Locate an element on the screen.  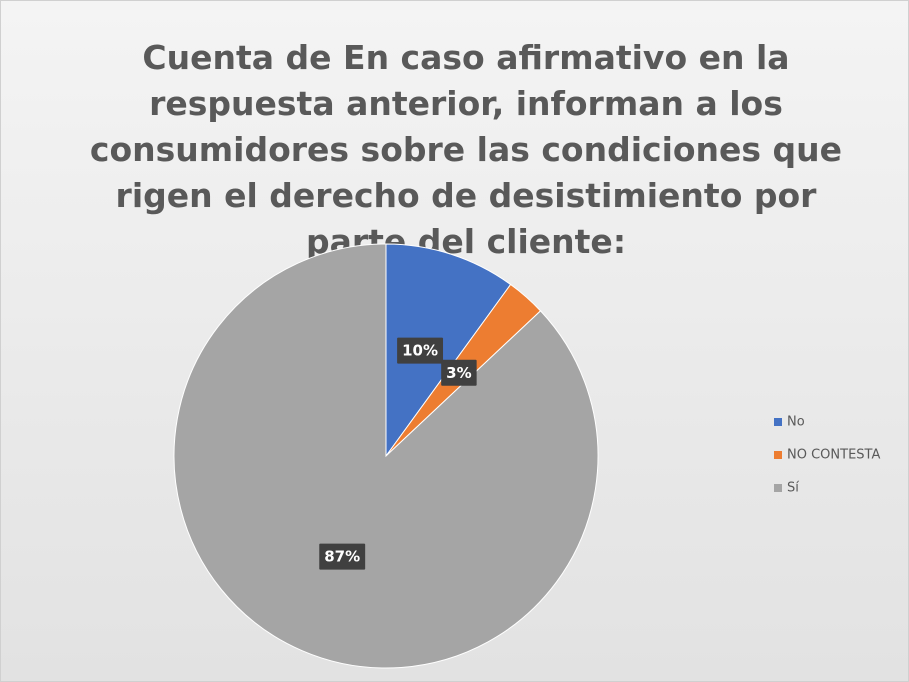
data-label: 87% is located at coordinates (342, 556).